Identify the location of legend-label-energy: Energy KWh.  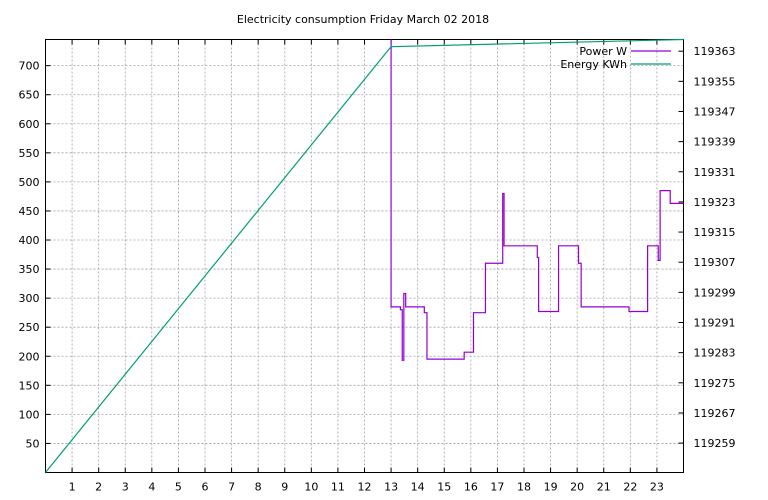
(593, 64).